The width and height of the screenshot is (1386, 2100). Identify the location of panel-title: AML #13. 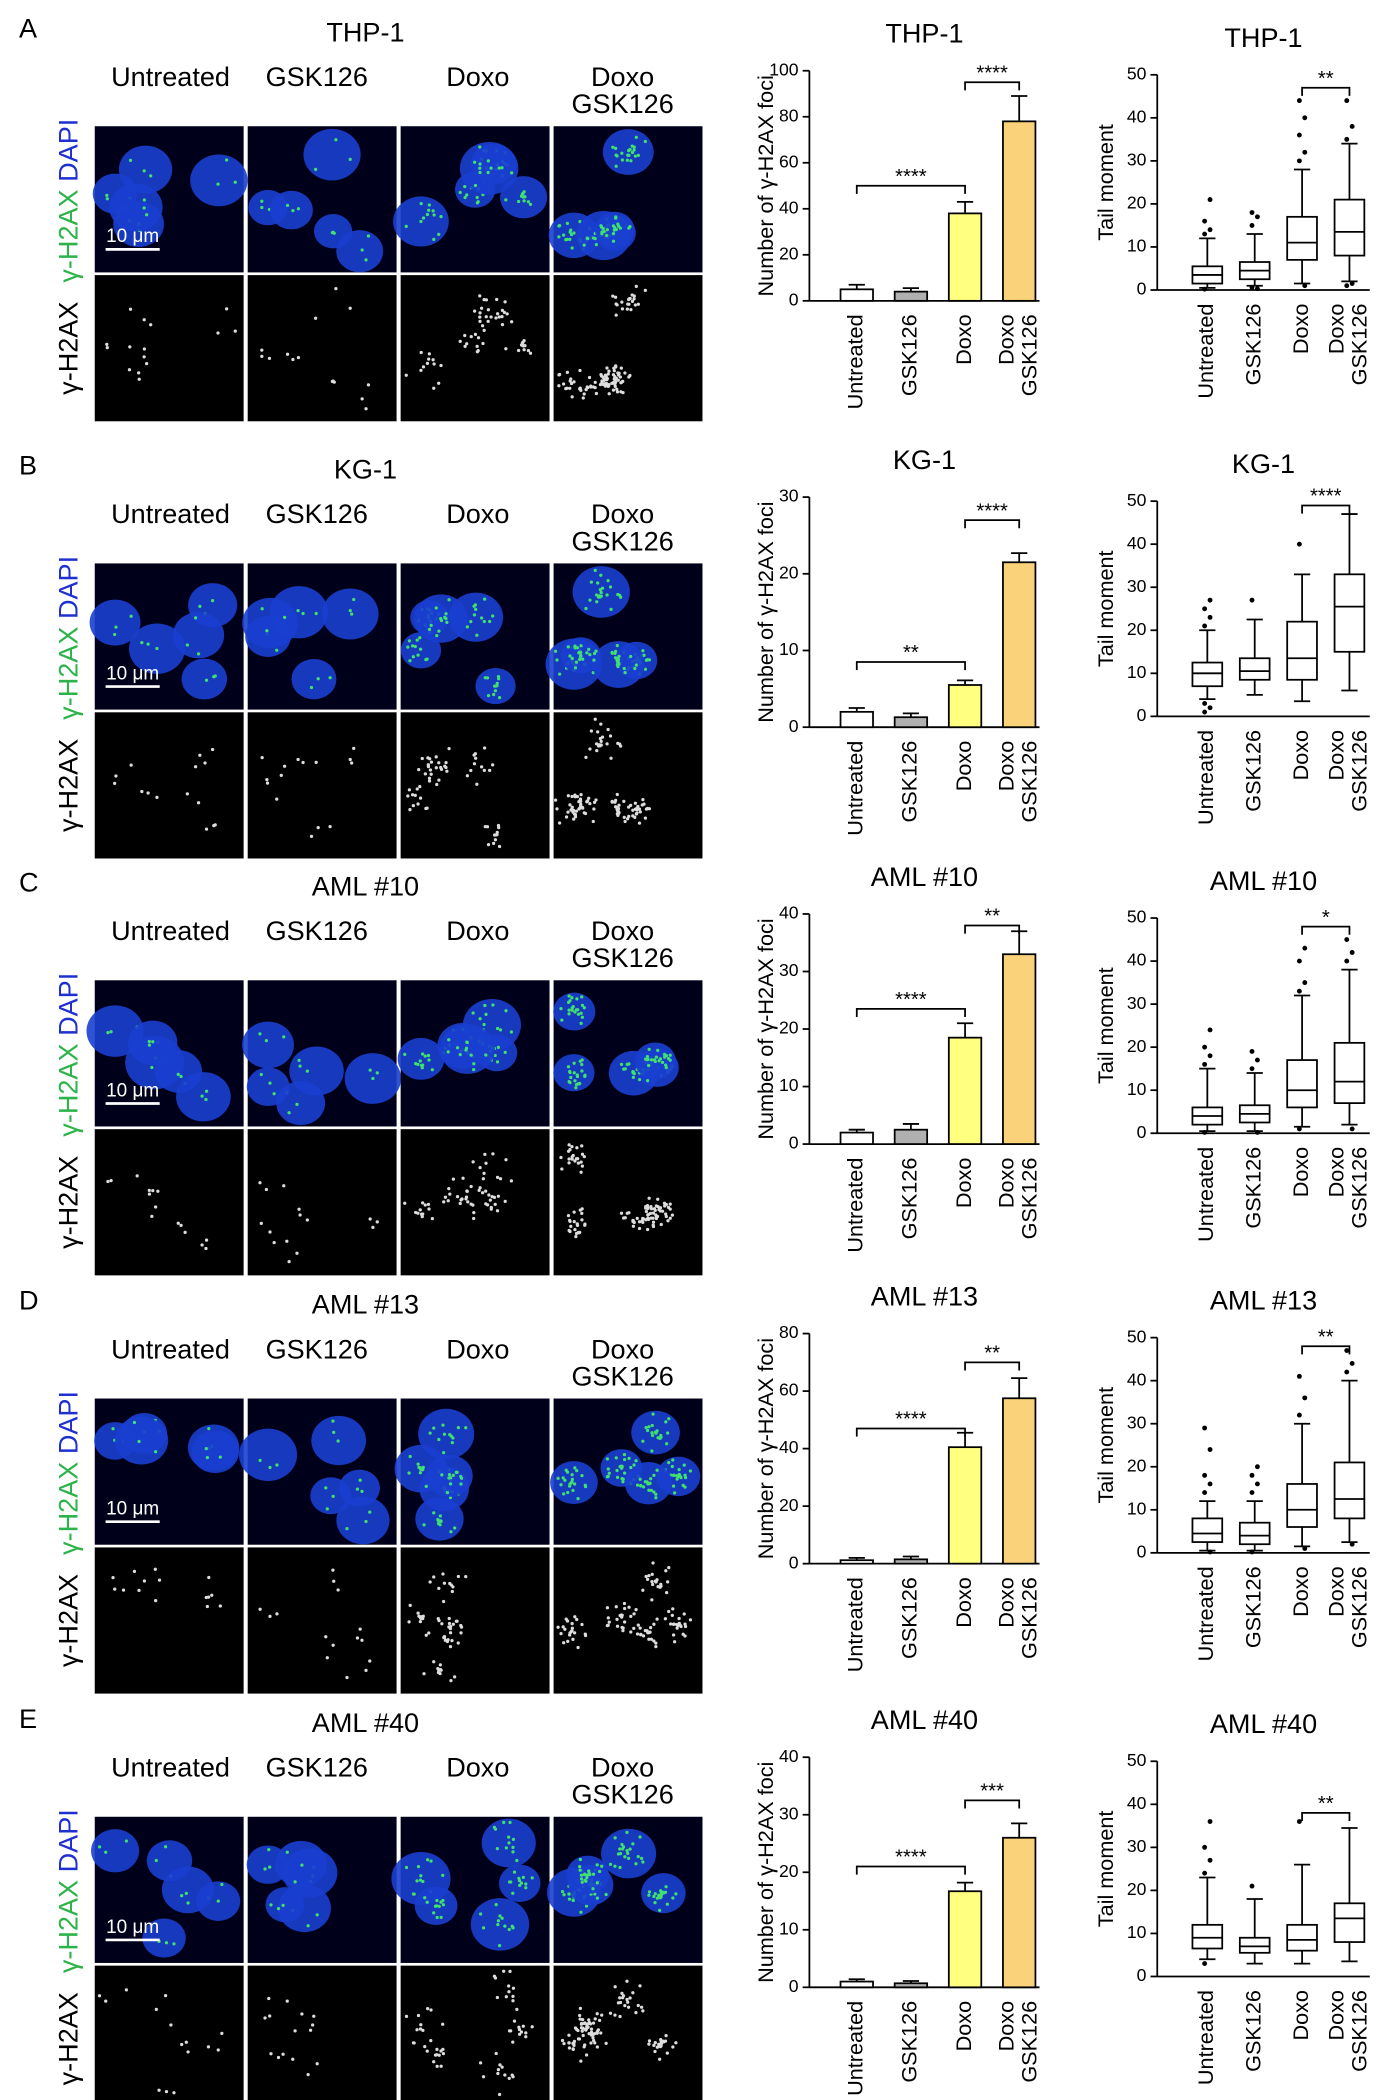
(365, 1304).